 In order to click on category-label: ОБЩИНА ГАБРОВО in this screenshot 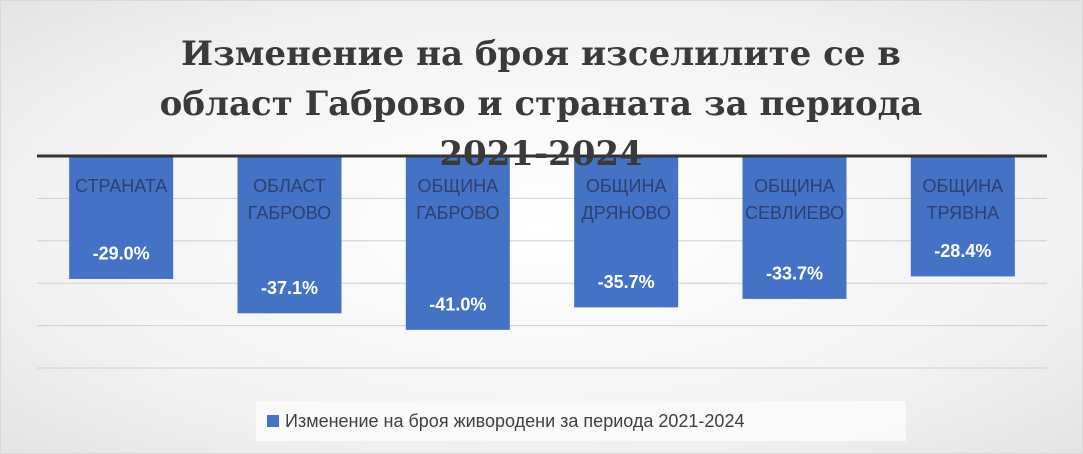, I will do `click(457, 199)`.